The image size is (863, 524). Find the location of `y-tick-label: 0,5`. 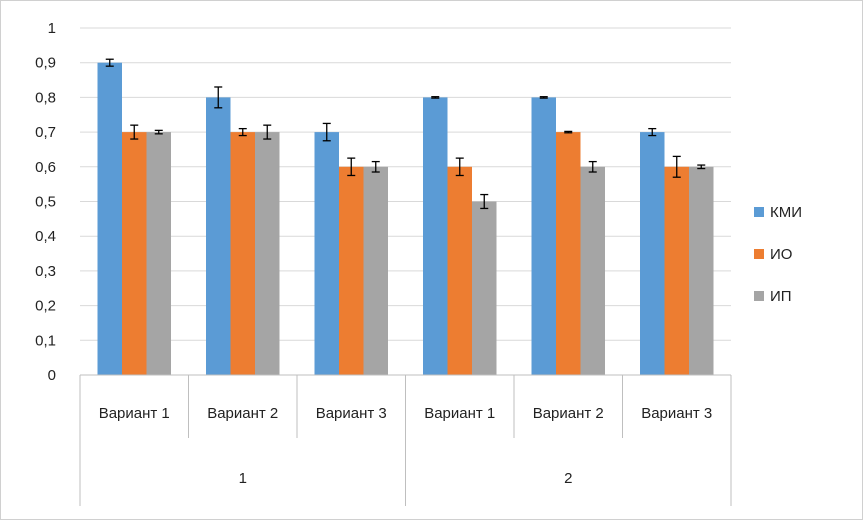

y-tick-label: 0,5 is located at coordinates (45, 202).